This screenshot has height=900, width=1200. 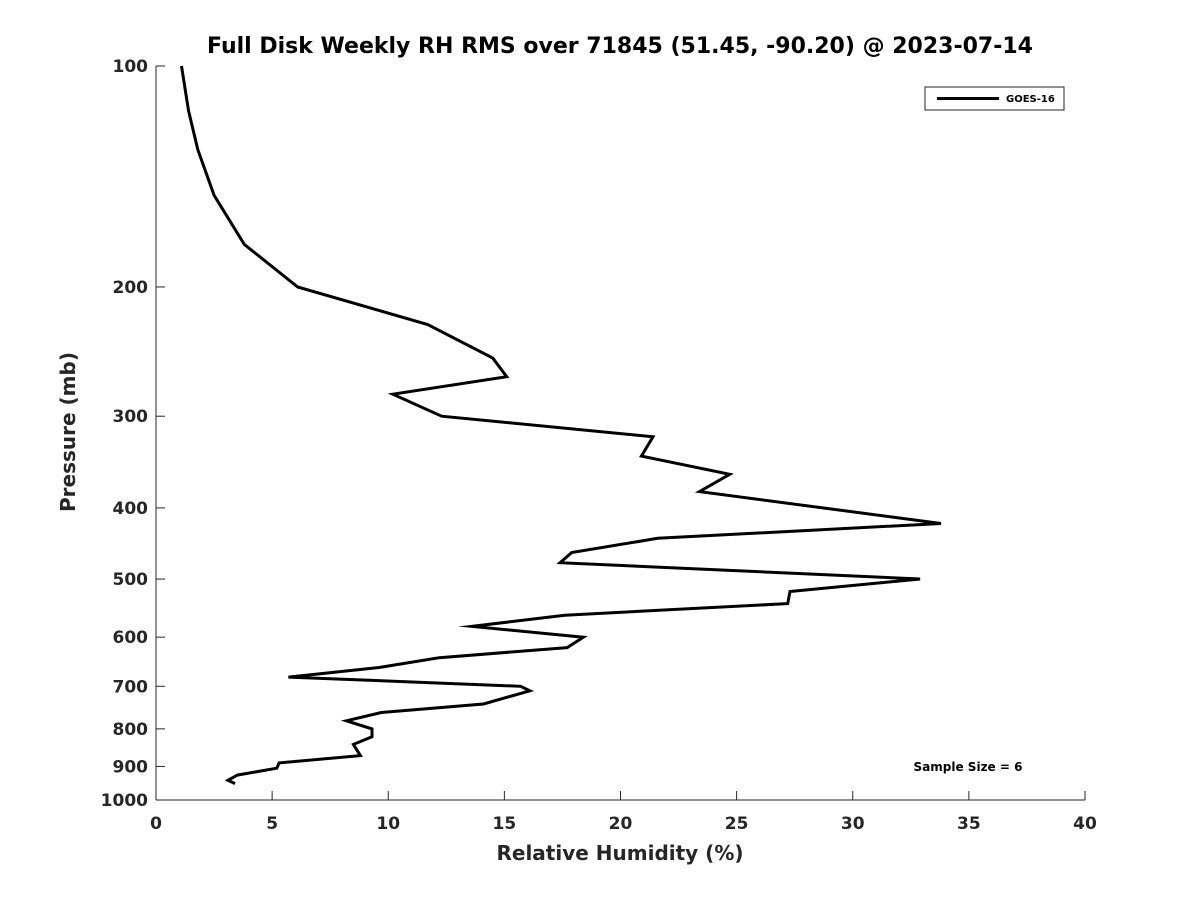 I want to click on y-tick-label: 500, so click(x=131, y=580).